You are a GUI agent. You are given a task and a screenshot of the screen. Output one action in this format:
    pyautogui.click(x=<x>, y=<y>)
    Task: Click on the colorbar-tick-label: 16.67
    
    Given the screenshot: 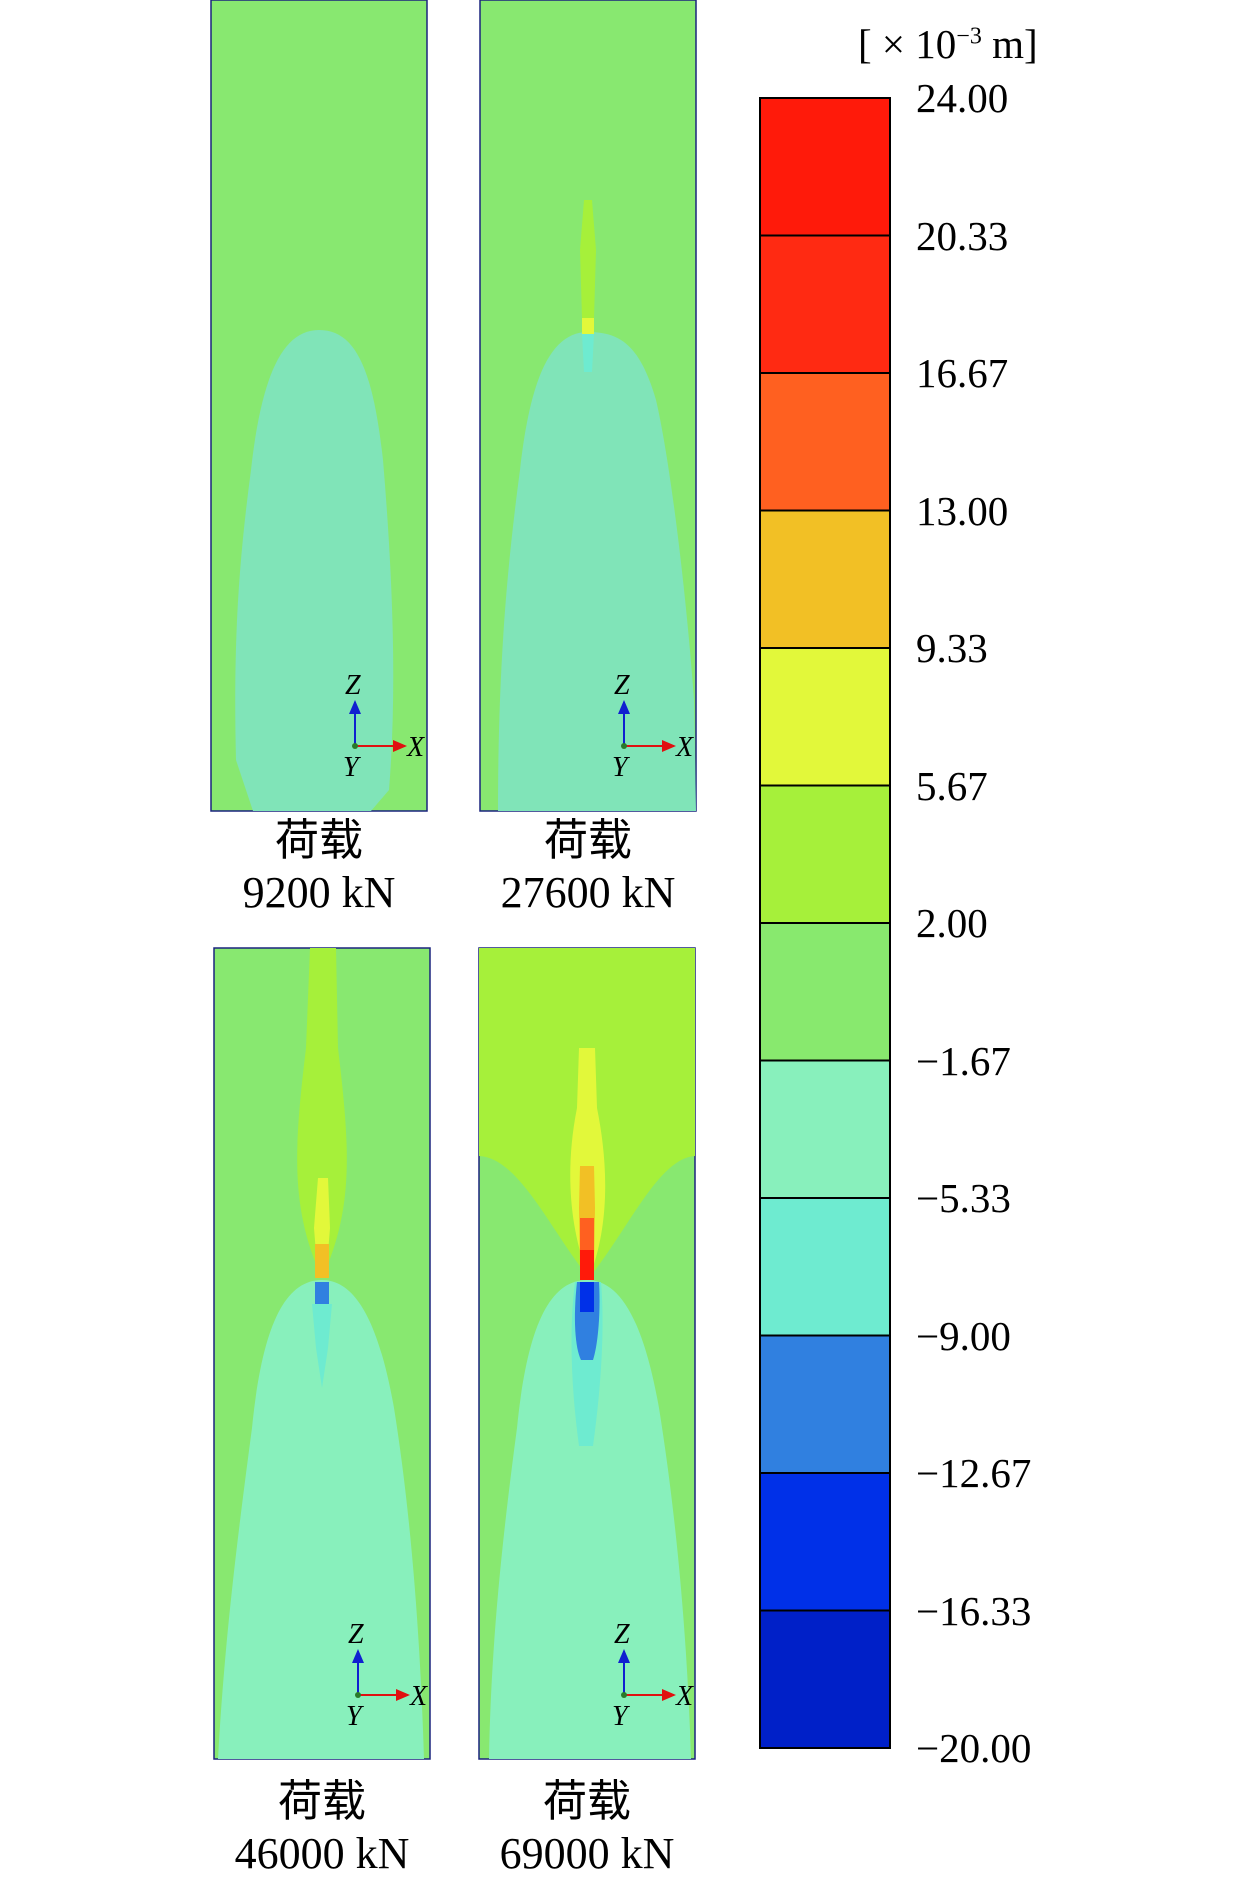 What is the action you would take?
    pyautogui.click(x=962, y=373)
    